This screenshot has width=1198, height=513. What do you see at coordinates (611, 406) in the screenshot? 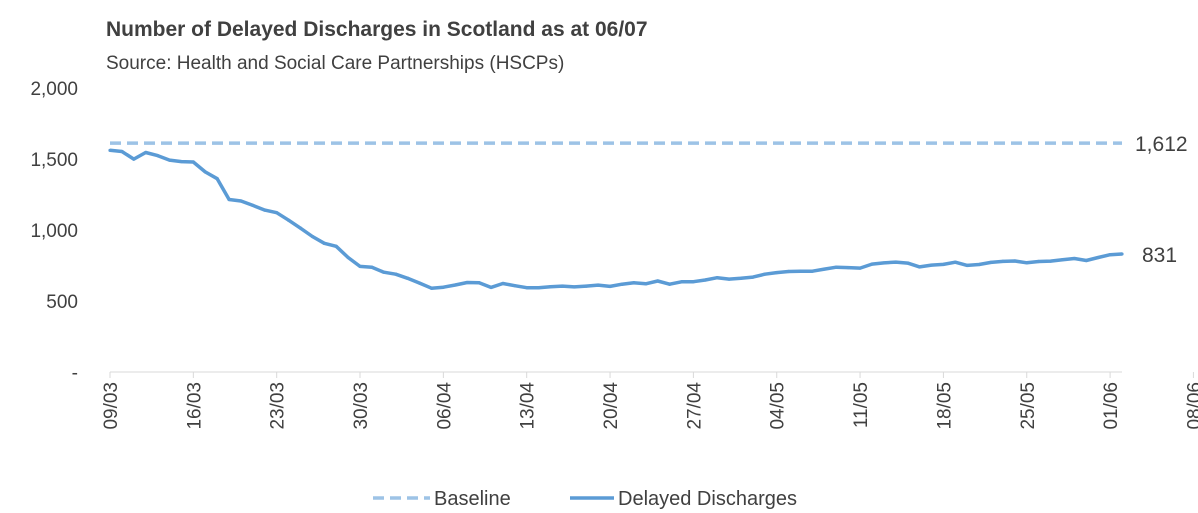
I see `x-tick-label: 20/04` at bounding box center [611, 406].